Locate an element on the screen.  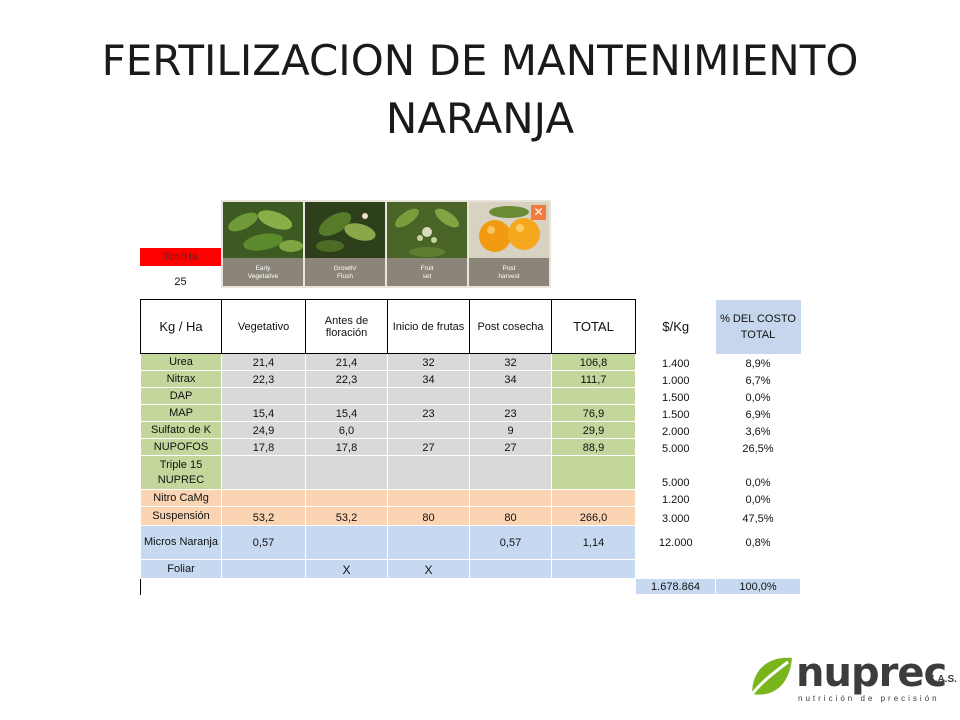
header-pct: % DEL COSTO TOTAL is located at coordinates (758, 326).